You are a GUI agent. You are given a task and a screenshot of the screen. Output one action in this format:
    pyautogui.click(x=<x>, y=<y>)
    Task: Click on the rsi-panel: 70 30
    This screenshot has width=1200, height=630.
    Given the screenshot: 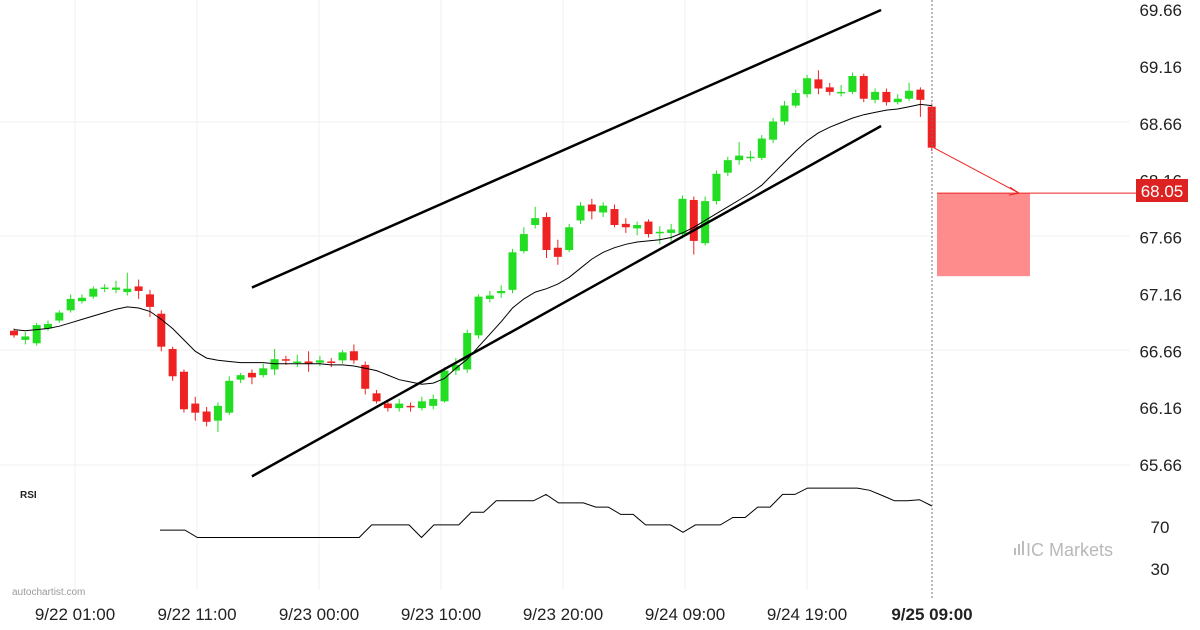 What is the action you would take?
    pyautogui.click(x=665, y=533)
    